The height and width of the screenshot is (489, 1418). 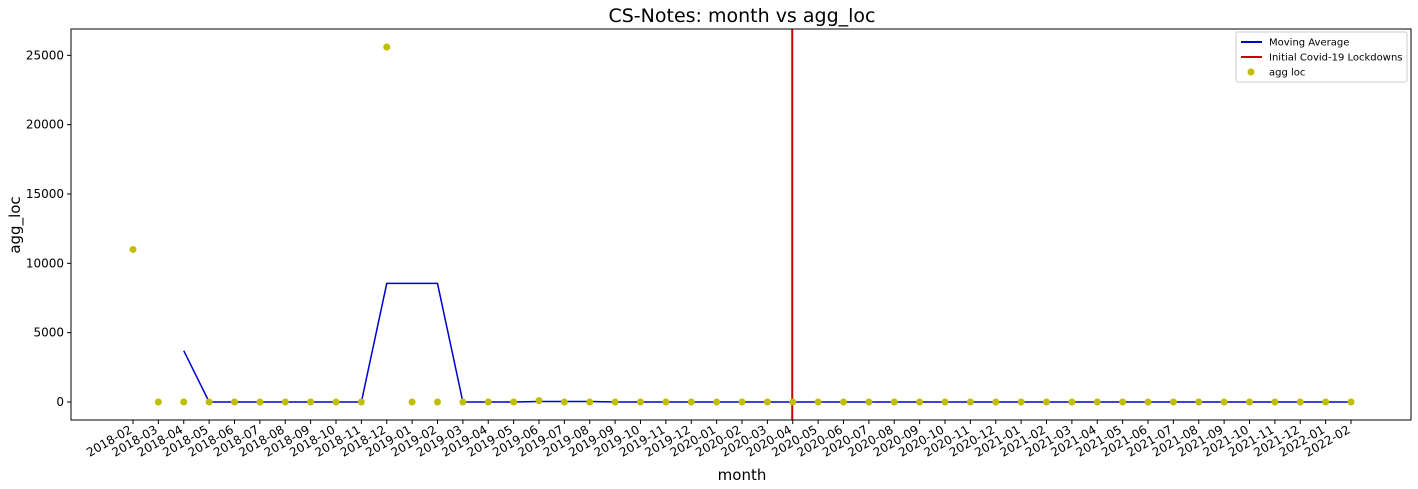 What do you see at coordinates (741, 16) in the screenshot?
I see `chart-title: CS-Notes: month vs agg_loc` at bounding box center [741, 16].